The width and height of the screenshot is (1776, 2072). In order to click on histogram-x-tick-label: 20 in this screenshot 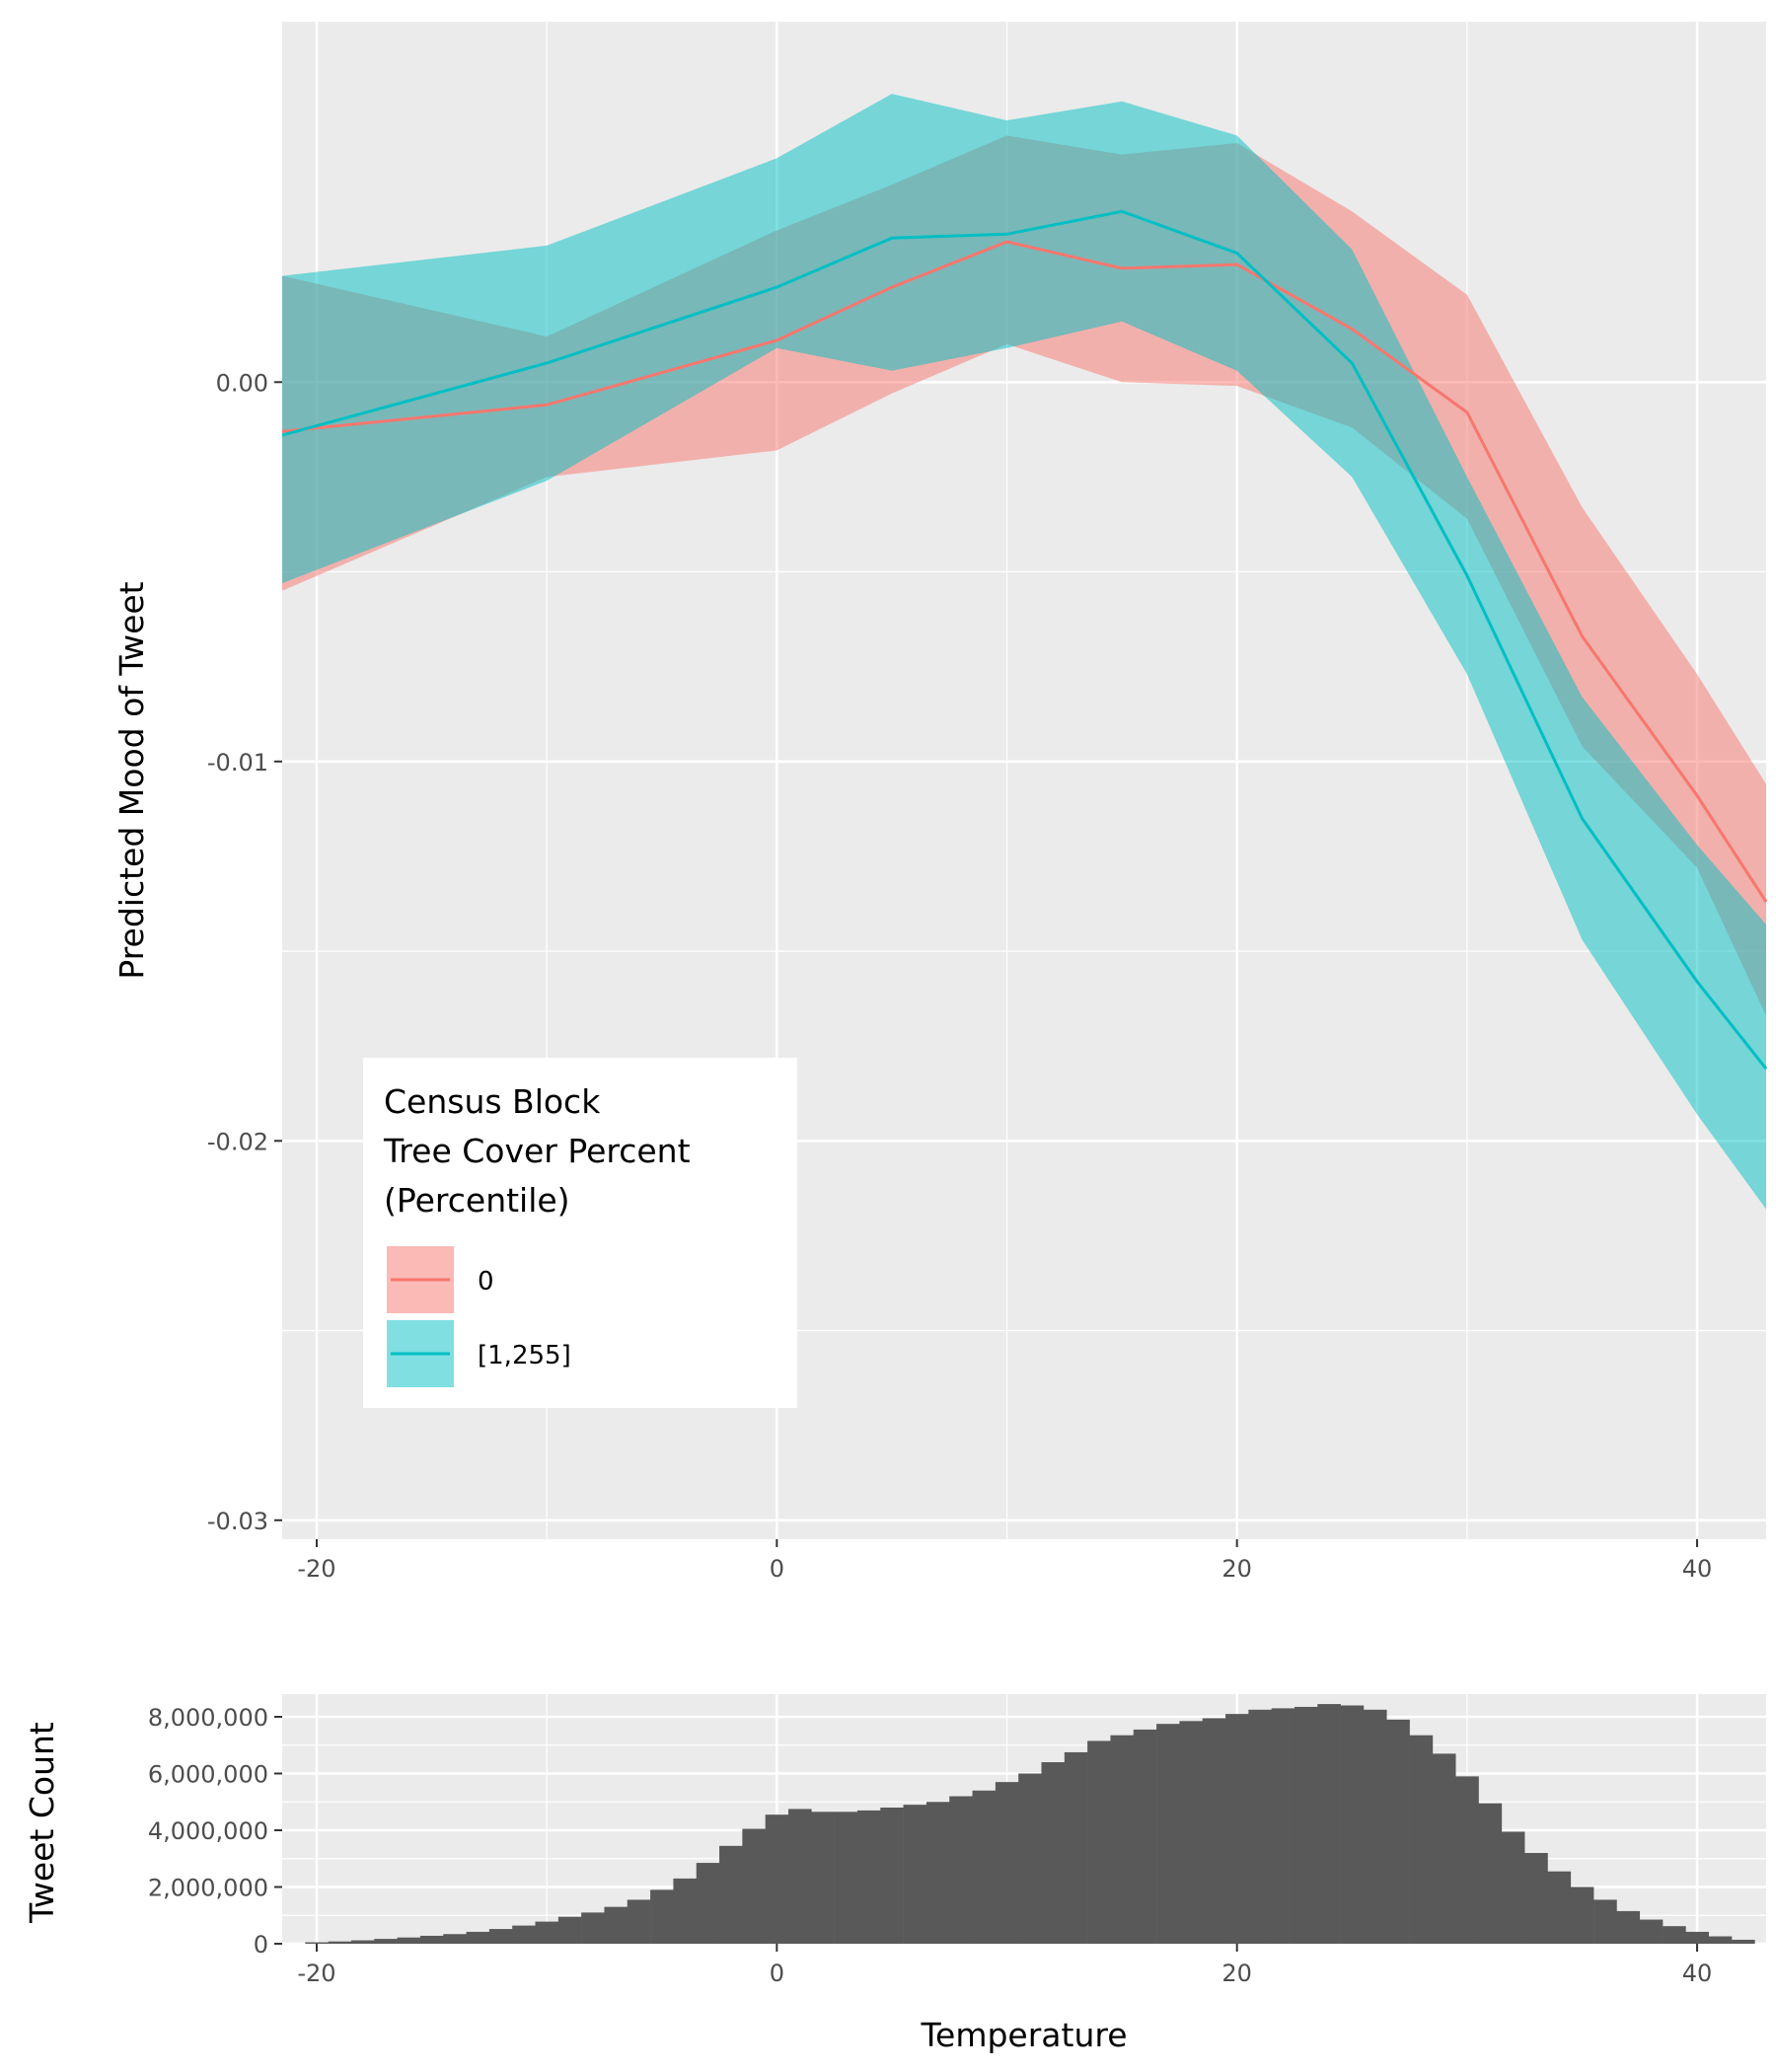, I will do `click(1237, 1974)`.